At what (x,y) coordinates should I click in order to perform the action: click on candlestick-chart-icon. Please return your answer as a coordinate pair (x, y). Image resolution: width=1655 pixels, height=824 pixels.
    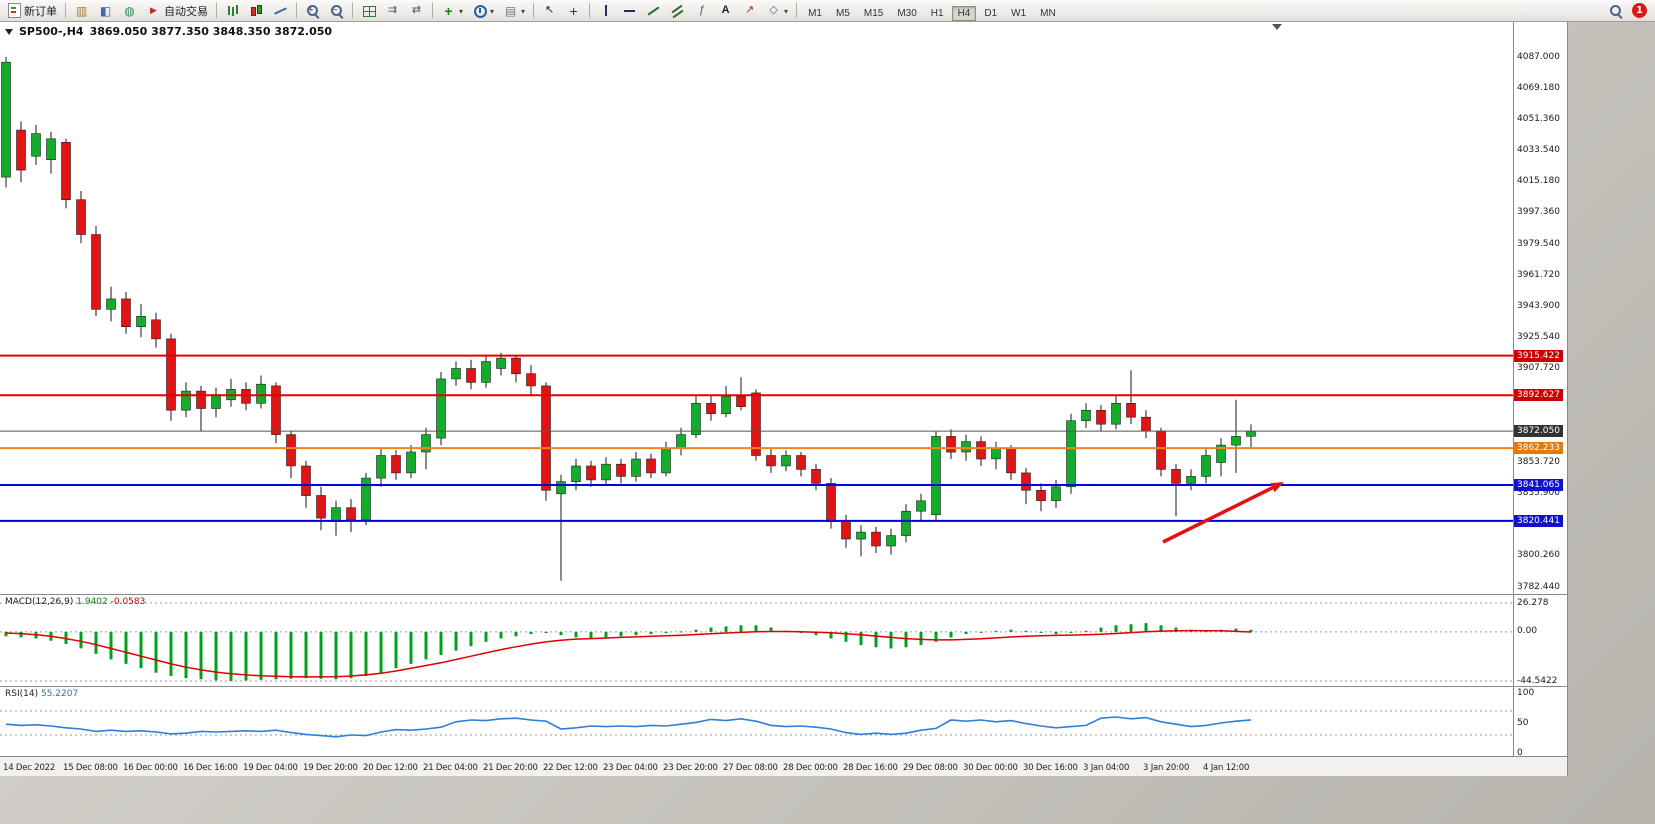
    Looking at the image, I should click on (256, 10).